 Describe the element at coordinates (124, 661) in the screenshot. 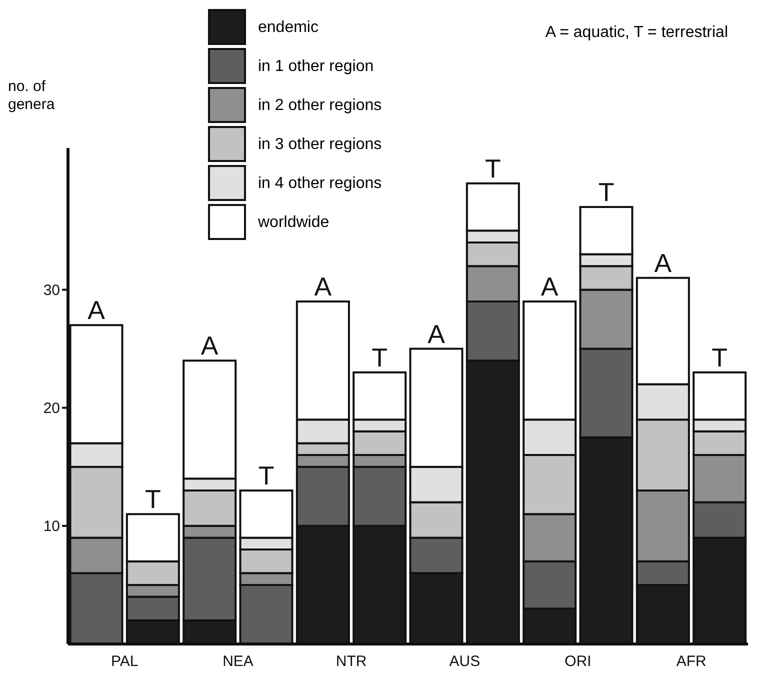

I see `x-tick-label: PAL` at that location.